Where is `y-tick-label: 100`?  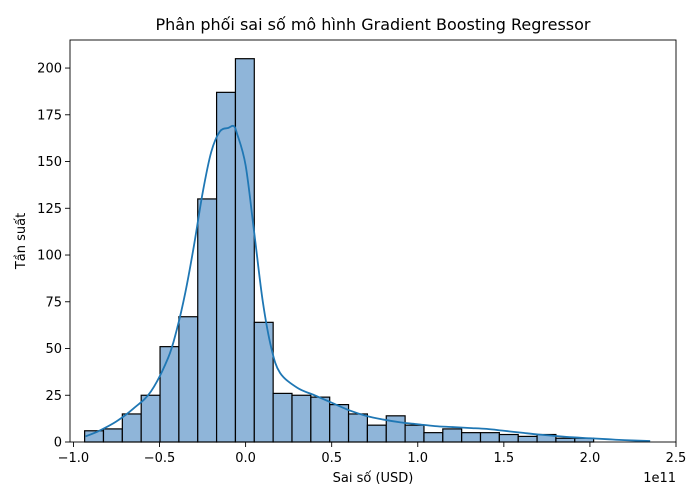
y-tick-label: 100 is located at coordinates (49, 256).